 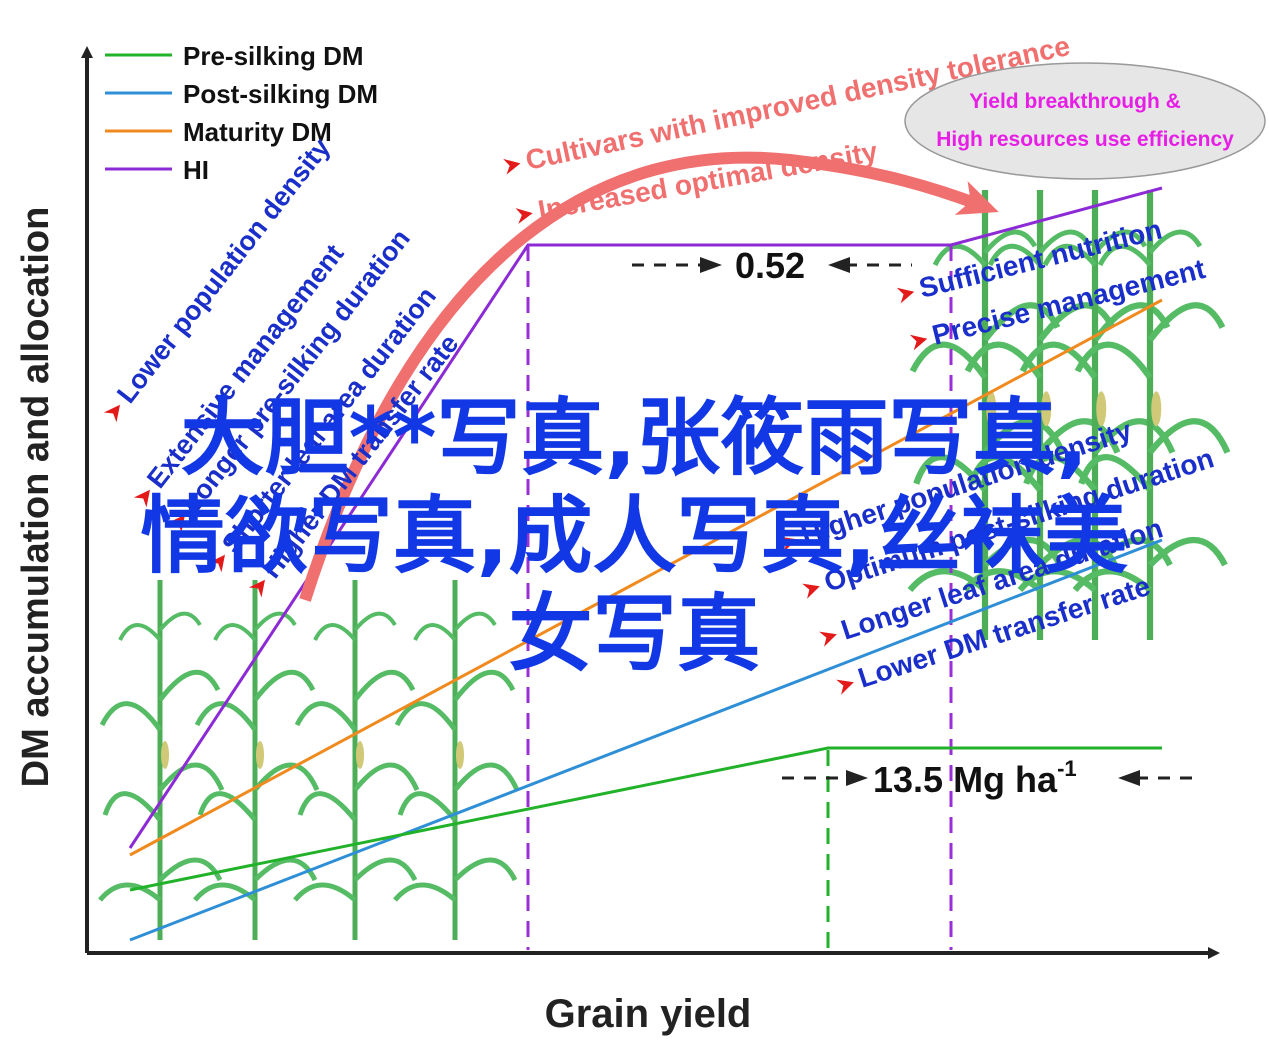 What do you see at coordinates (1085, 139) in the screenshot?
I see `ellipse-line-2: High resources use efficiency` at bounding box center [1085, 139].